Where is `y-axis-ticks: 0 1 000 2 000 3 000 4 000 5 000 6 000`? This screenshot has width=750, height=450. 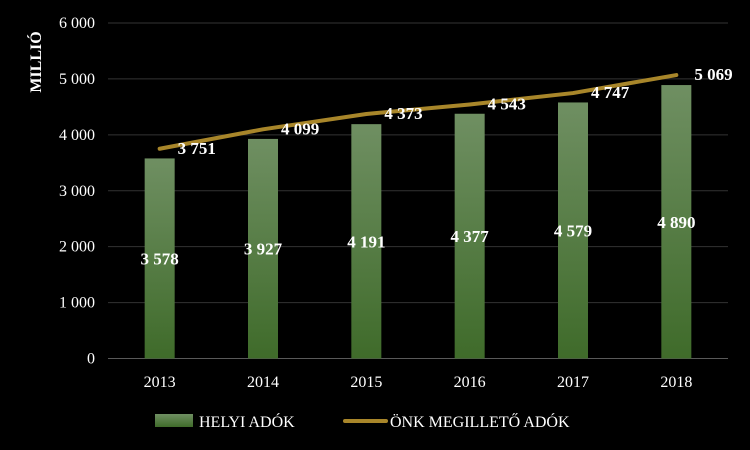 y-axis-ticks: 0 1 000 2 000 3 000 4 000 5 000 6 000 is located at coordinates (77, 191).